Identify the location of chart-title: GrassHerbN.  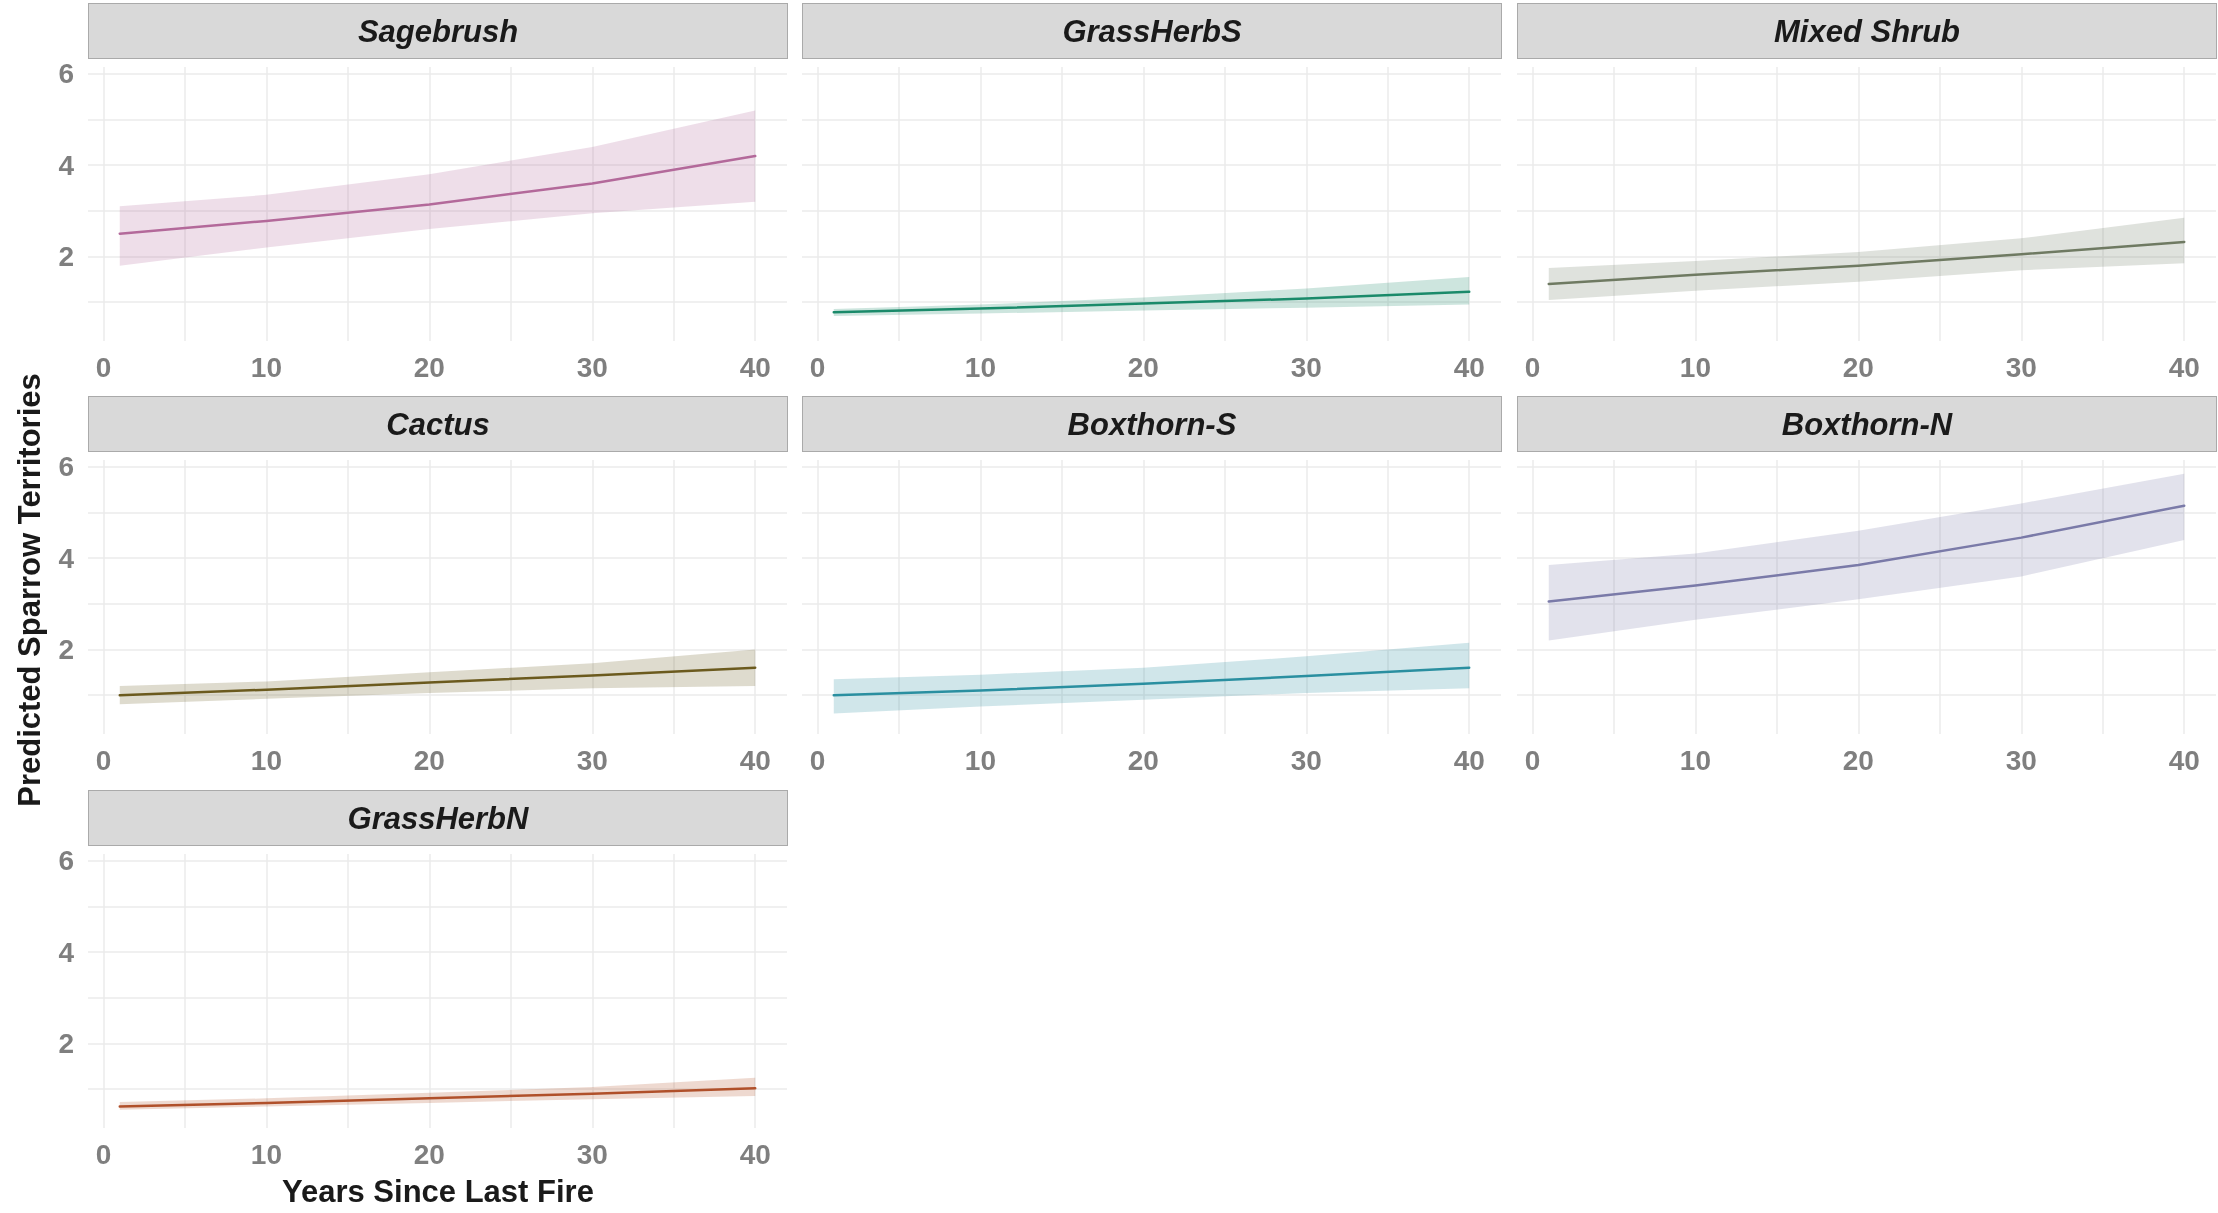
(438, 818).